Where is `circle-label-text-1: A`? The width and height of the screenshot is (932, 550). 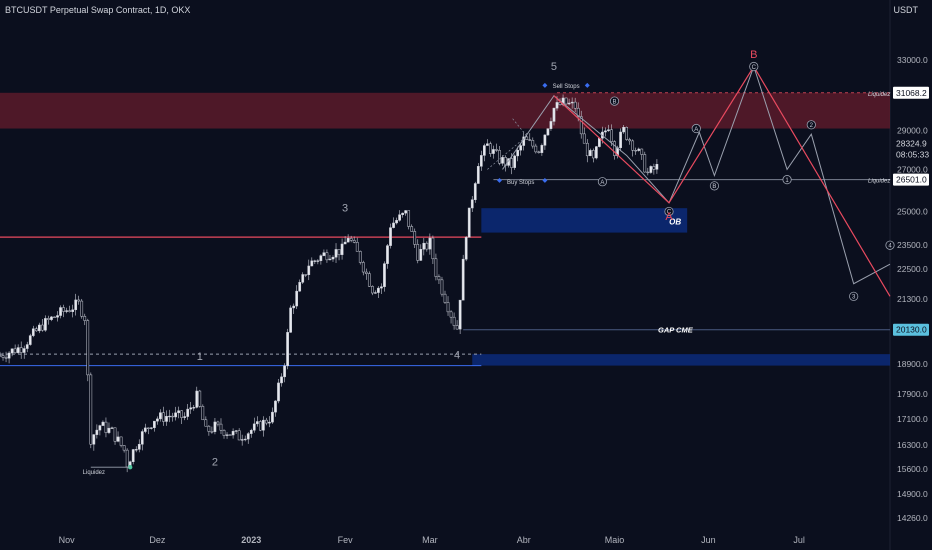 circle-label-text-1: A is located at coordinates (602, 183).